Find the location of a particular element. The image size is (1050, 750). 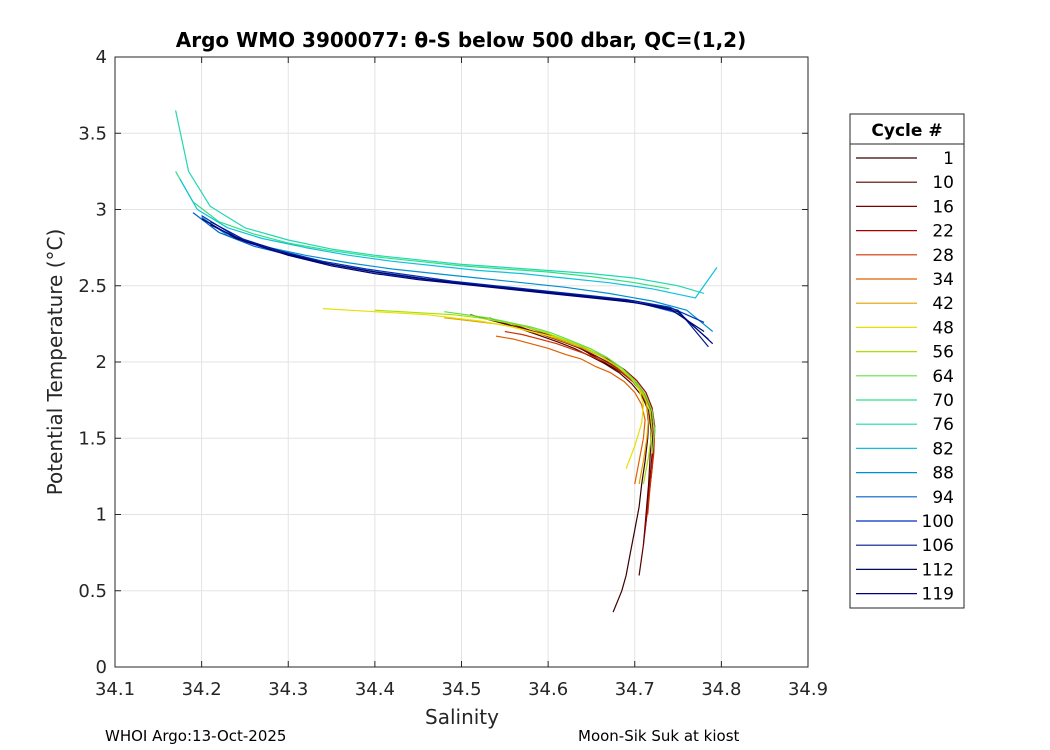

y-tick-label: 2 is located at coordinates (101, 362).